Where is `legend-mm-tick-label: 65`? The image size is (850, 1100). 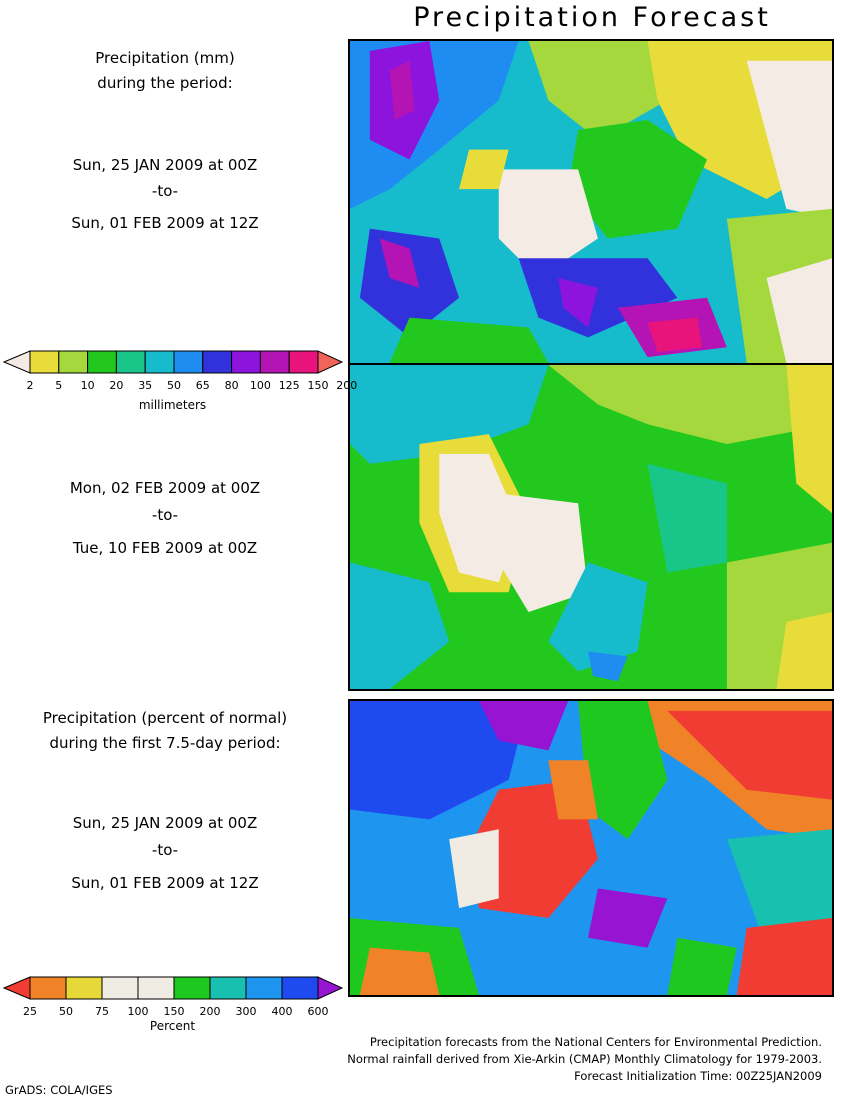 legend-mm-tick-label: 65 is located at coordinates (202, 385).